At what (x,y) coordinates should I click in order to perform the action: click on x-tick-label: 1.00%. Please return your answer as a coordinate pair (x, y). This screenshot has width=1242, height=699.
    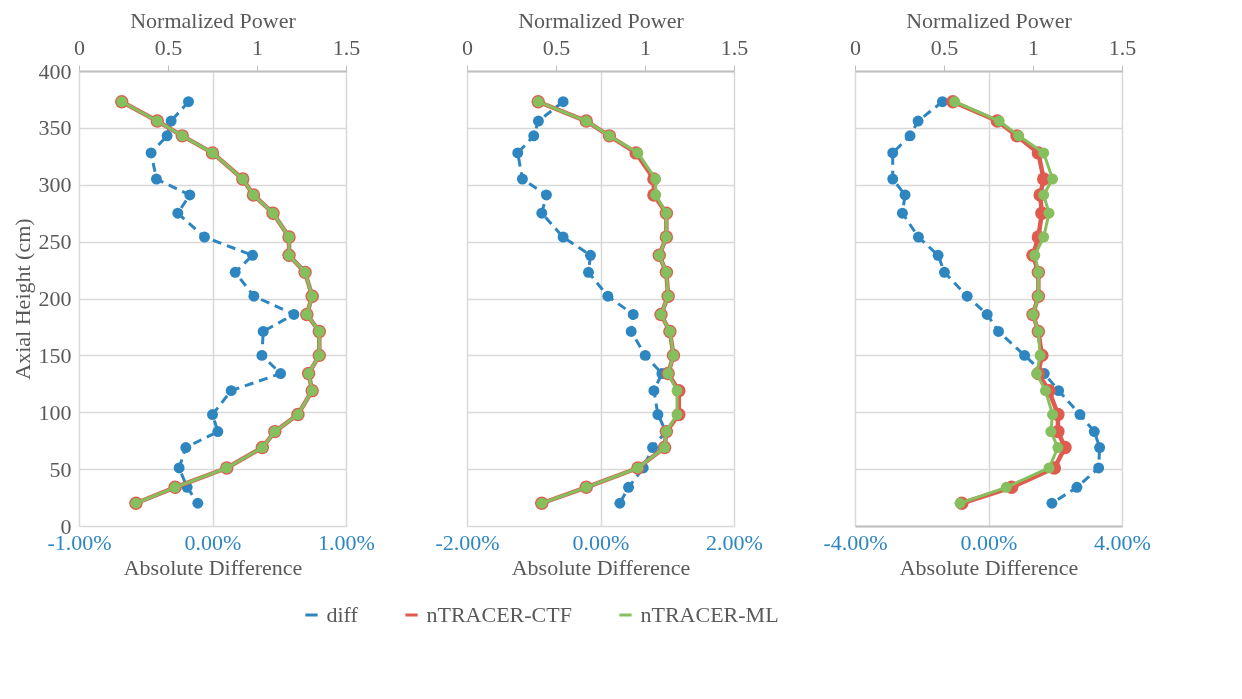
    Looking at the image, I should click on (346, 542).